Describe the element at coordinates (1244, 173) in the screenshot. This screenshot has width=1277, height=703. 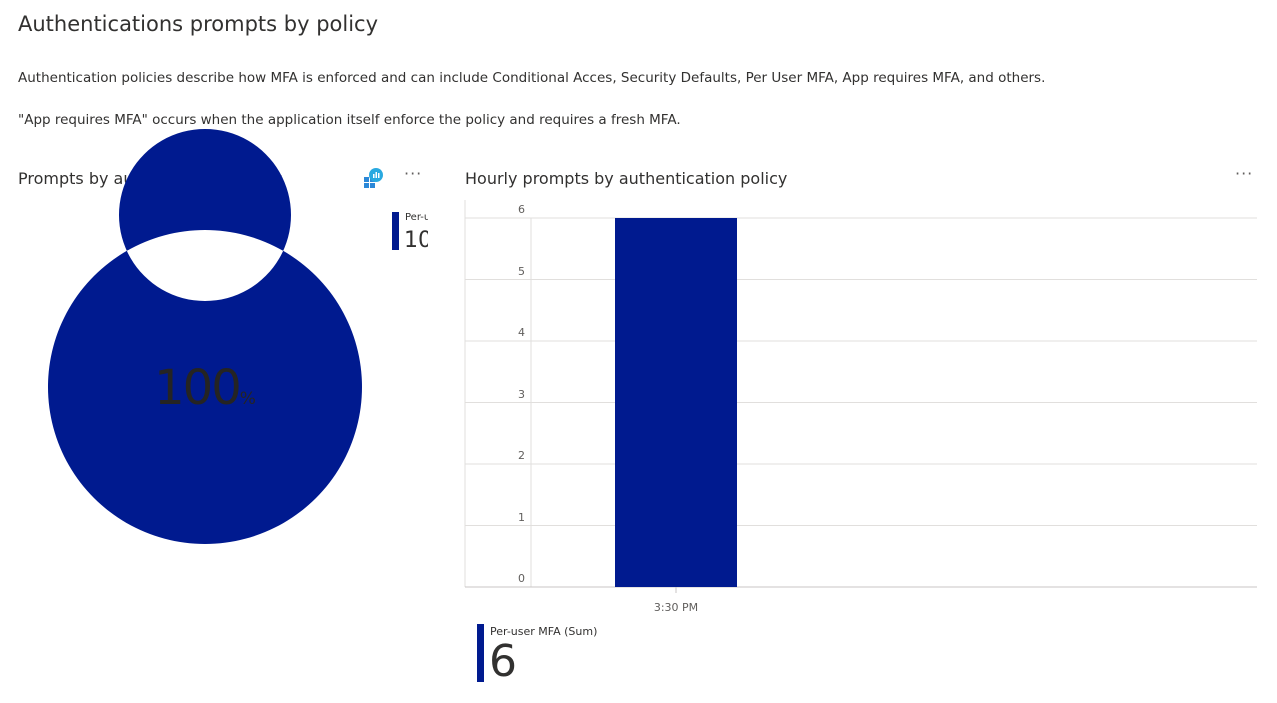
I see `bar-more-button: ···` at that location.